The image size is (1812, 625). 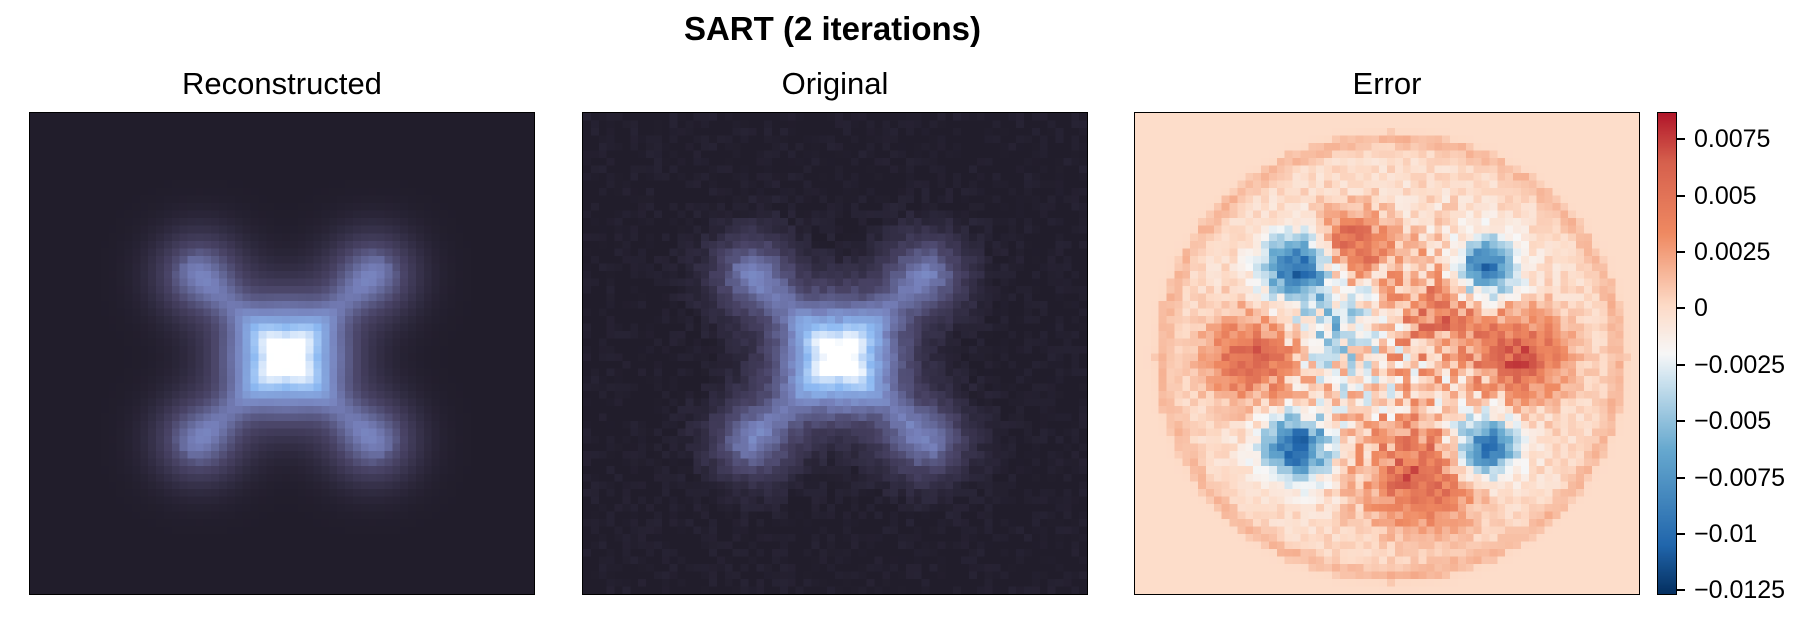 What do you see at coordinates (1740, 590) in the screenshot?
I see `colorbar-tick-label: −0.0125` at bounding box center [1740, 590].